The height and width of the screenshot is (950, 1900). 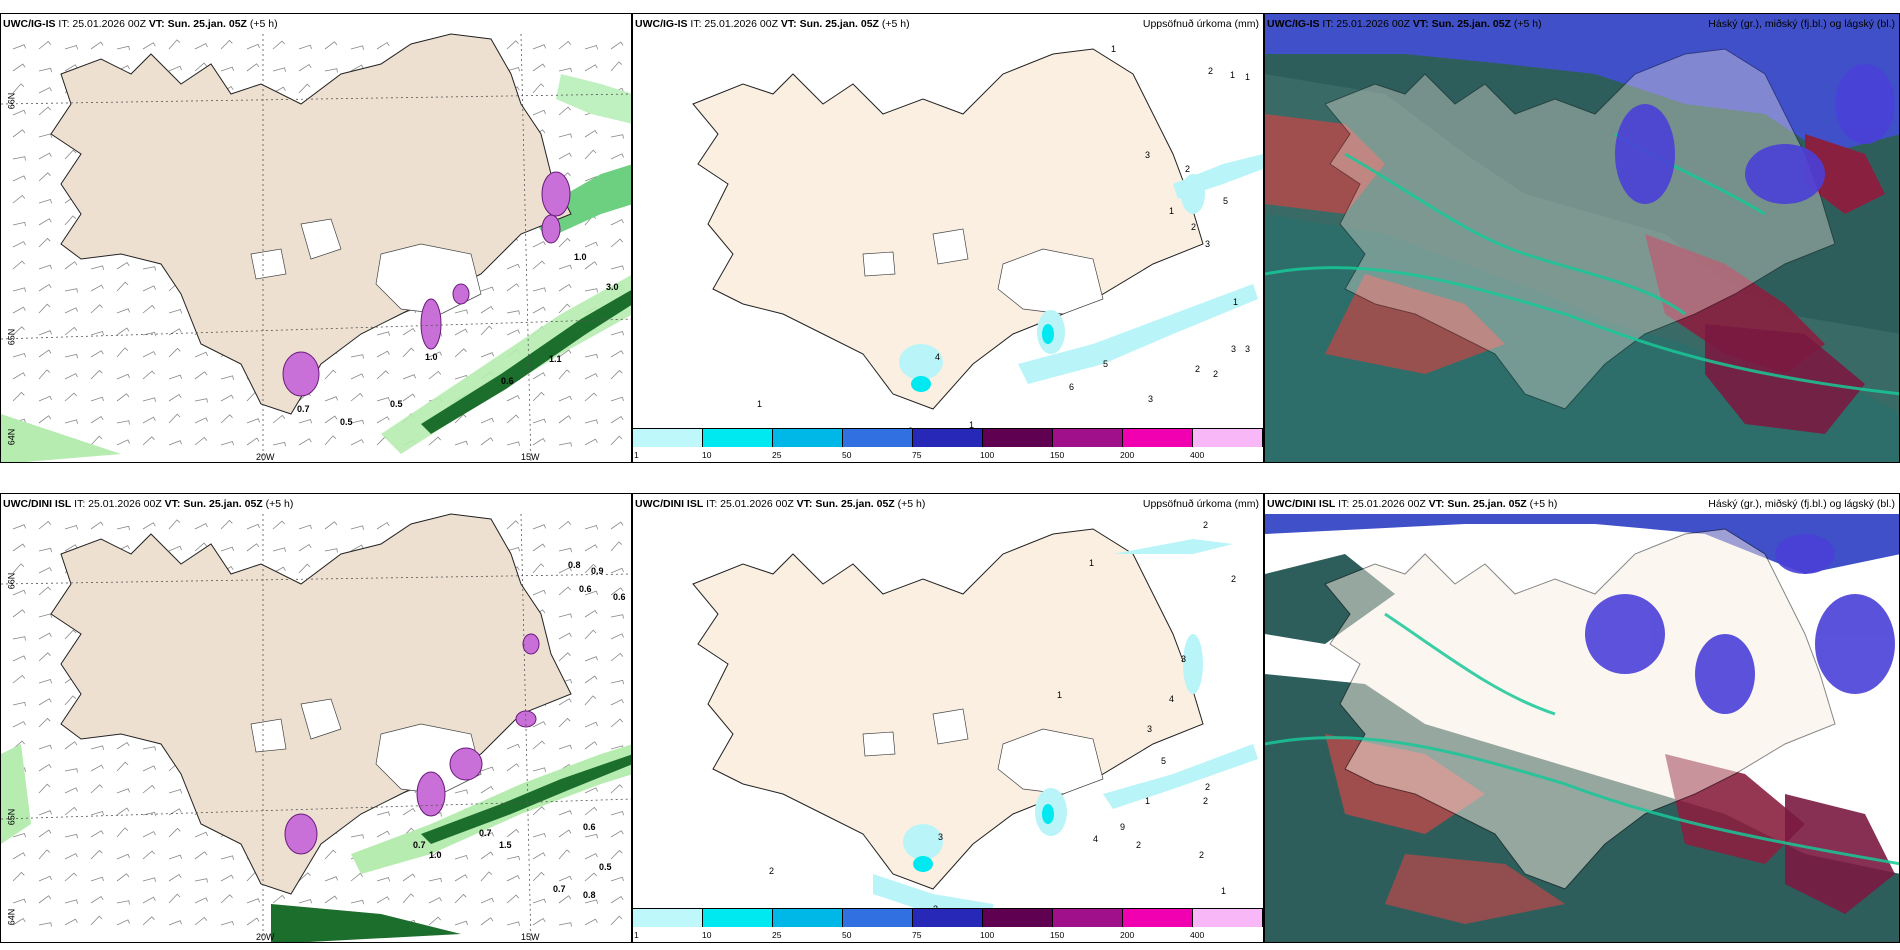 What do you see at coordinates (597, 571) in the screenshot?
I see `value-label: 0.9` at bounding box center [597, 571].